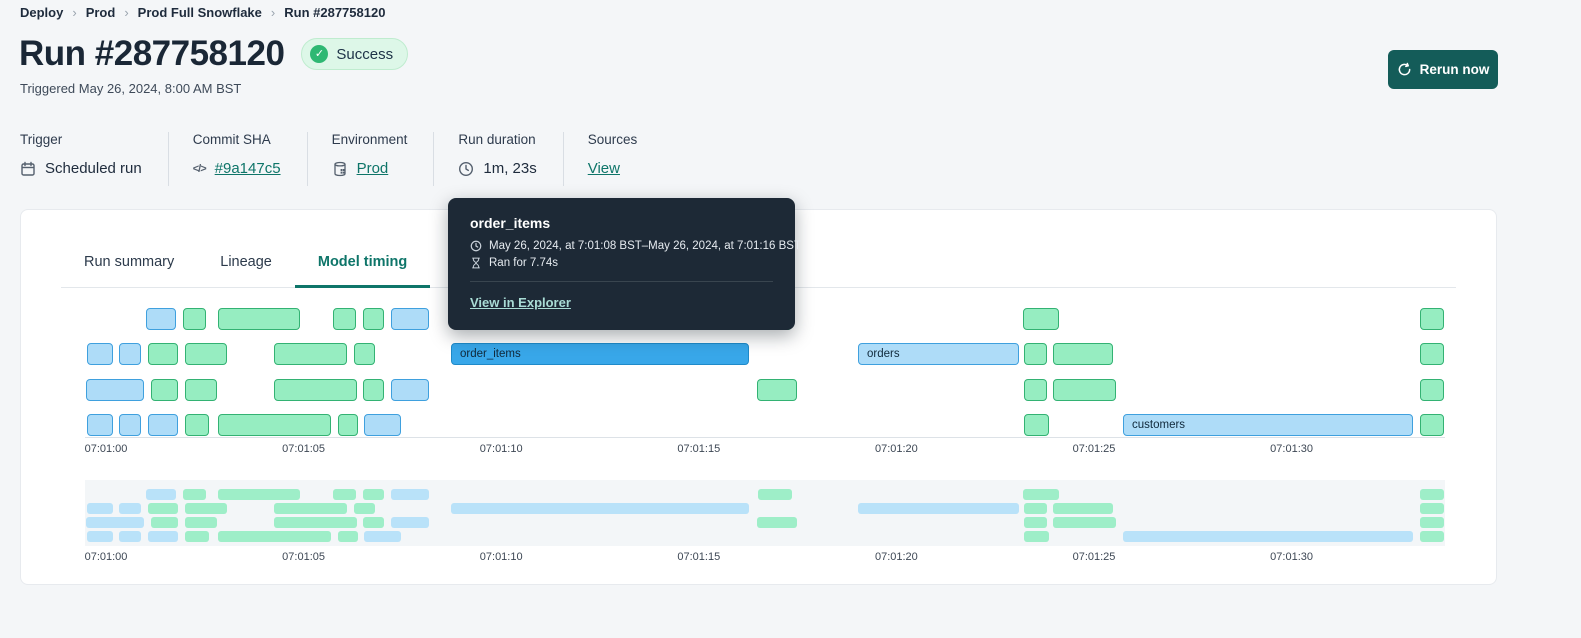 The width and height of the screenshot is (1581, 638). What do you see at coordinates (28, 169) in the screenshot?
I see `calendar-icon` at bounding box center [28, 169].